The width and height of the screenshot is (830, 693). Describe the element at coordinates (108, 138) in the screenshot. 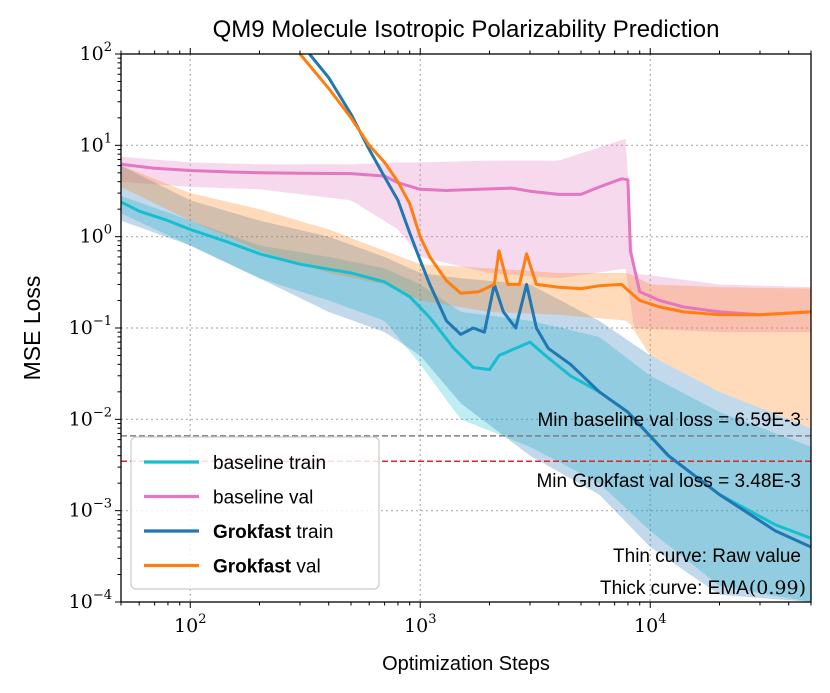

I see `y-tick-exp-1: 1` at that location.